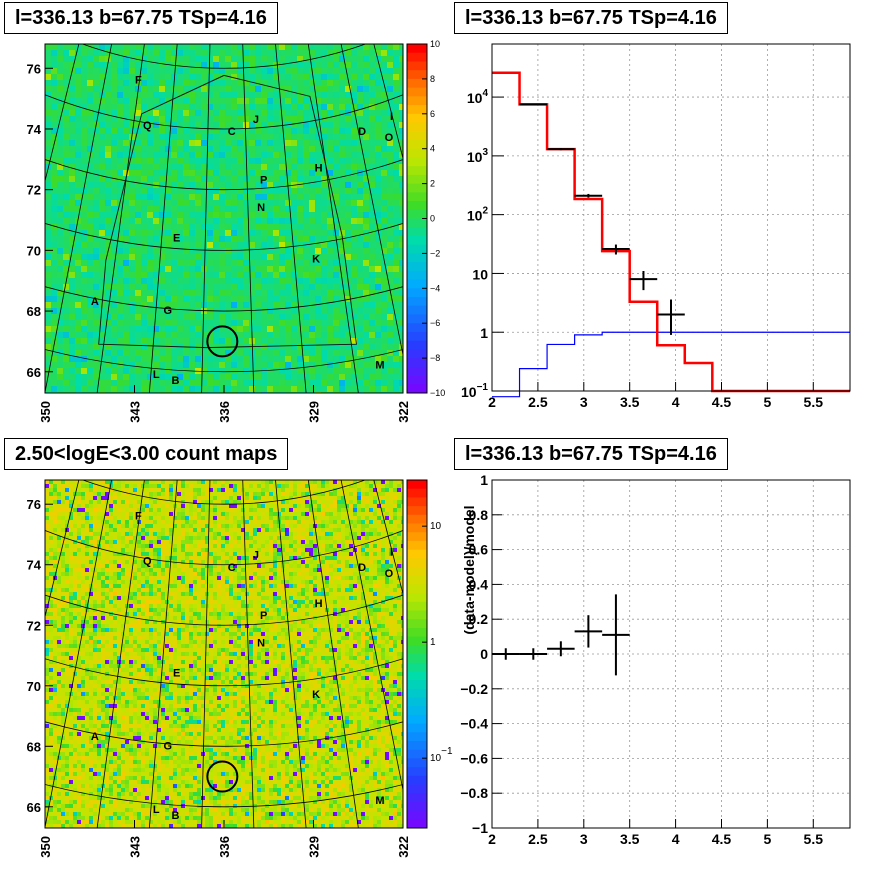  What do you see at coordinates (722, 402) in the screenshot?
I see `x-tick-label: 4.5` at bounding box center [722, 402].